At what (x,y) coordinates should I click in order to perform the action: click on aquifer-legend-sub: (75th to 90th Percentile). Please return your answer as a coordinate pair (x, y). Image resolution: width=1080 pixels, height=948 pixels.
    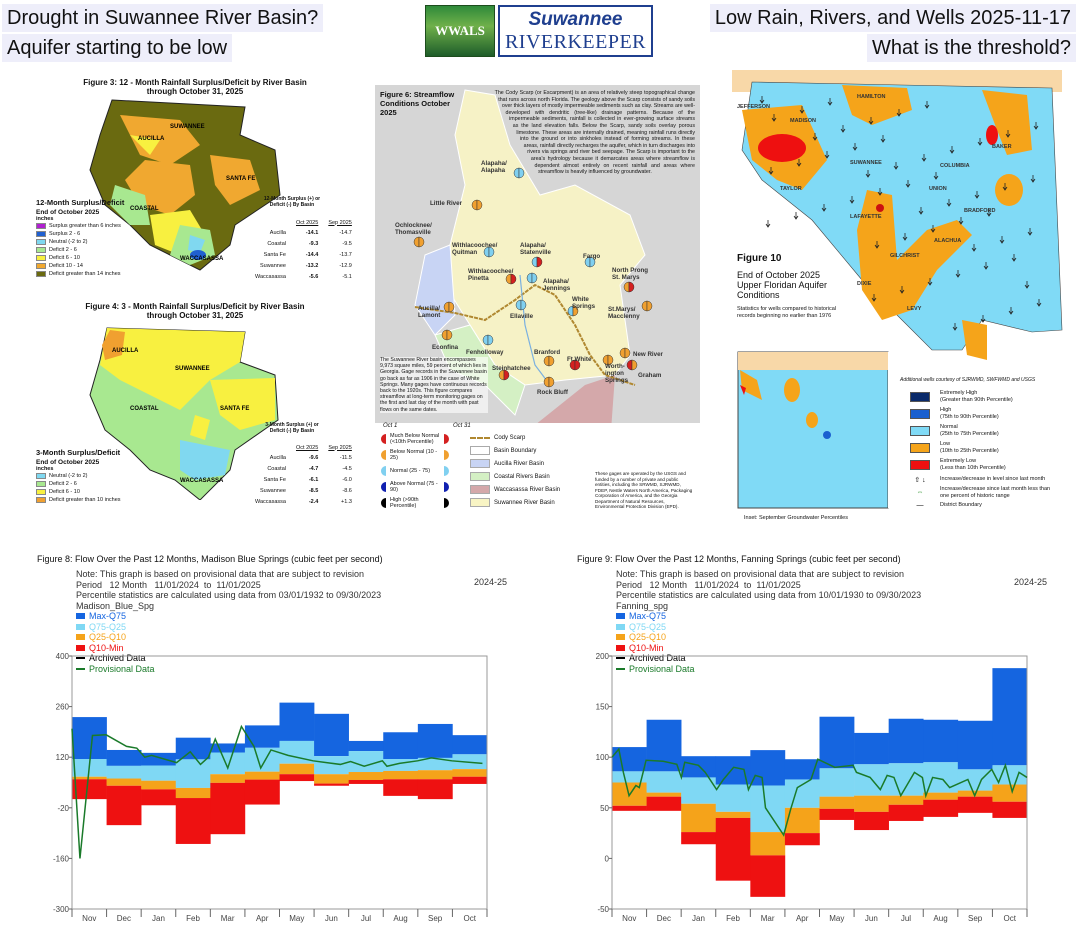
    Looking at the image, I should click on (969, 416).